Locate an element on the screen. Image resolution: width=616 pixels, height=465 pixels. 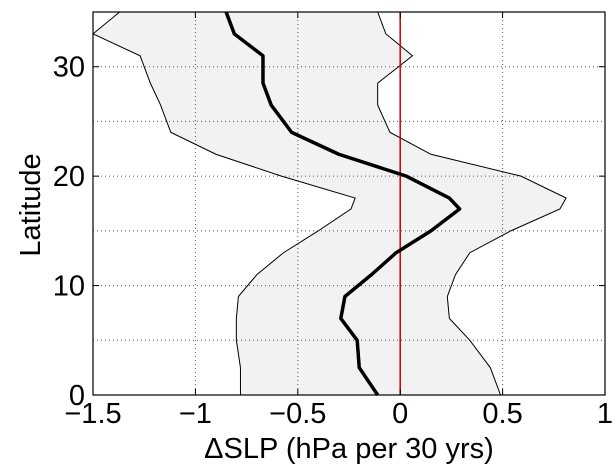
x-tick-label: 0.5 is located at coordinates (502, 414).